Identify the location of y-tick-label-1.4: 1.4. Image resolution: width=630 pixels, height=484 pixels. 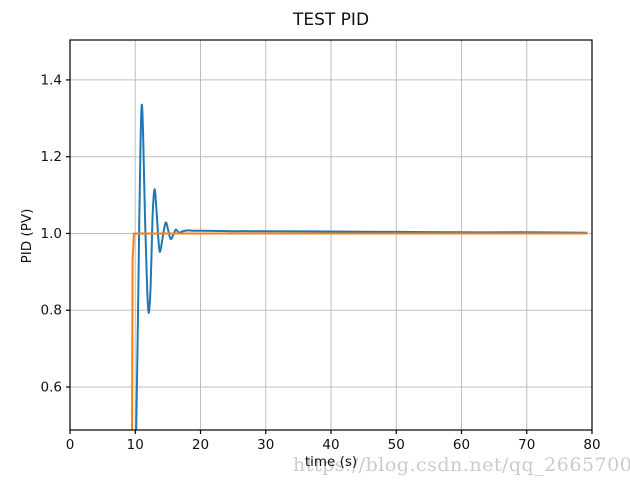
(51, 80).